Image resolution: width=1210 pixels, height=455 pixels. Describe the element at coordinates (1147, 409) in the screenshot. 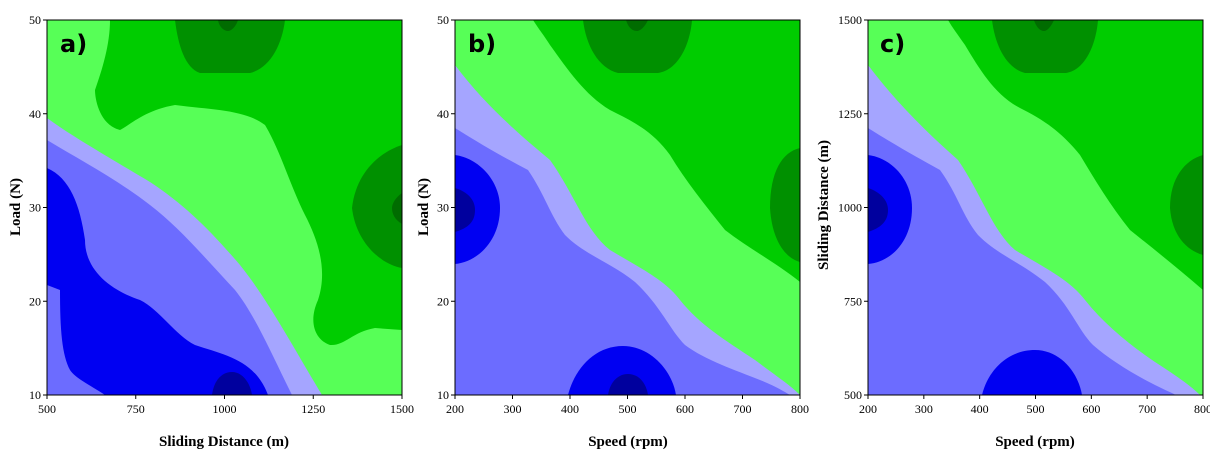

I see `x-tick-label-c: 700` at that location.